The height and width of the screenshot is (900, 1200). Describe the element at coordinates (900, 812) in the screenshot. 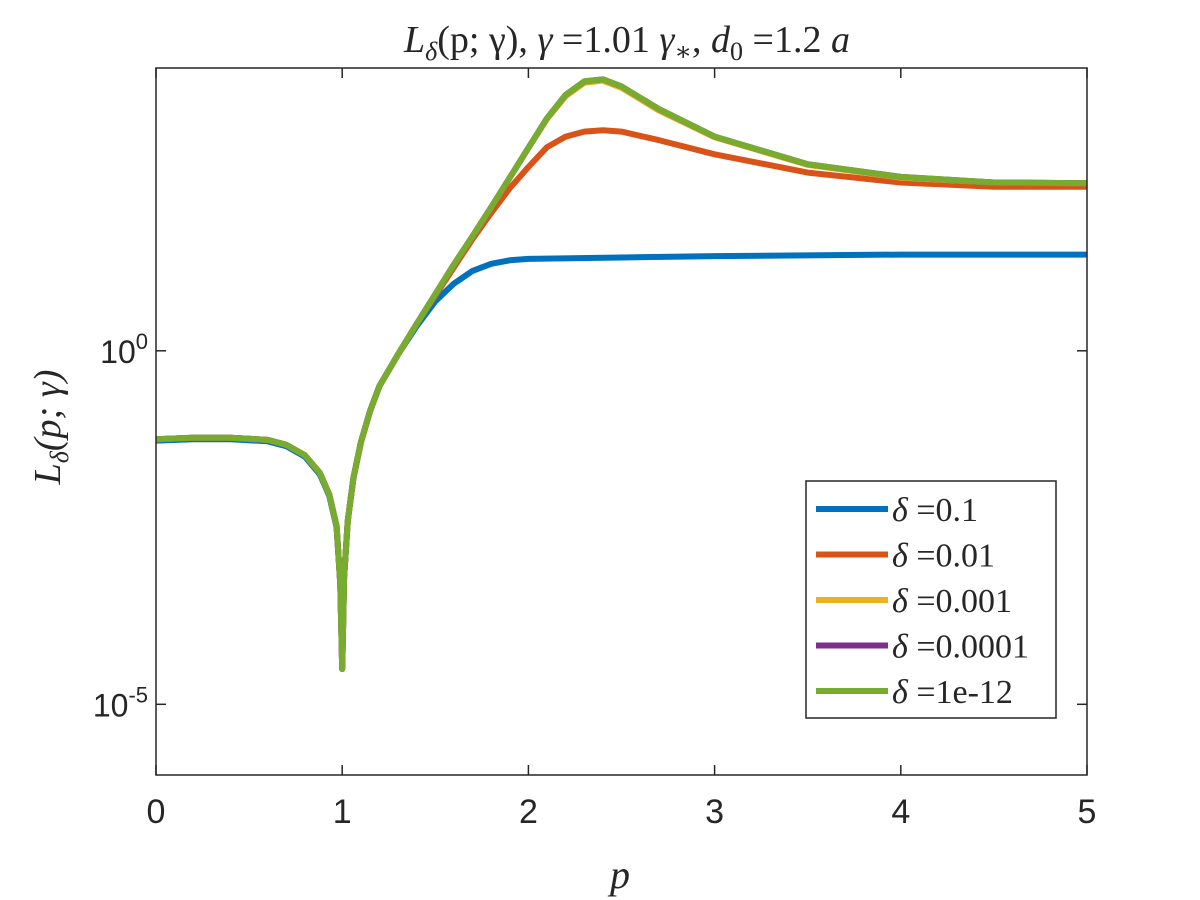

I see `x-tick-label-4: 4` at that location.